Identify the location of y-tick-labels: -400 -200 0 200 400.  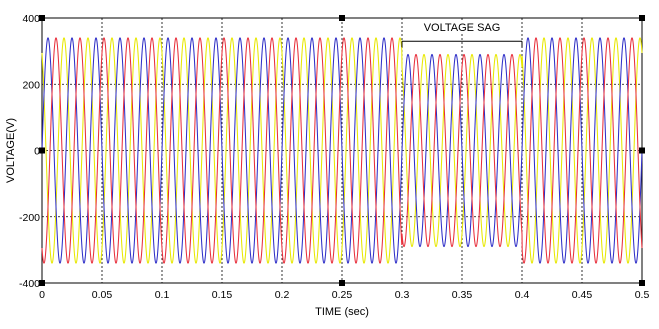
(29, 151).